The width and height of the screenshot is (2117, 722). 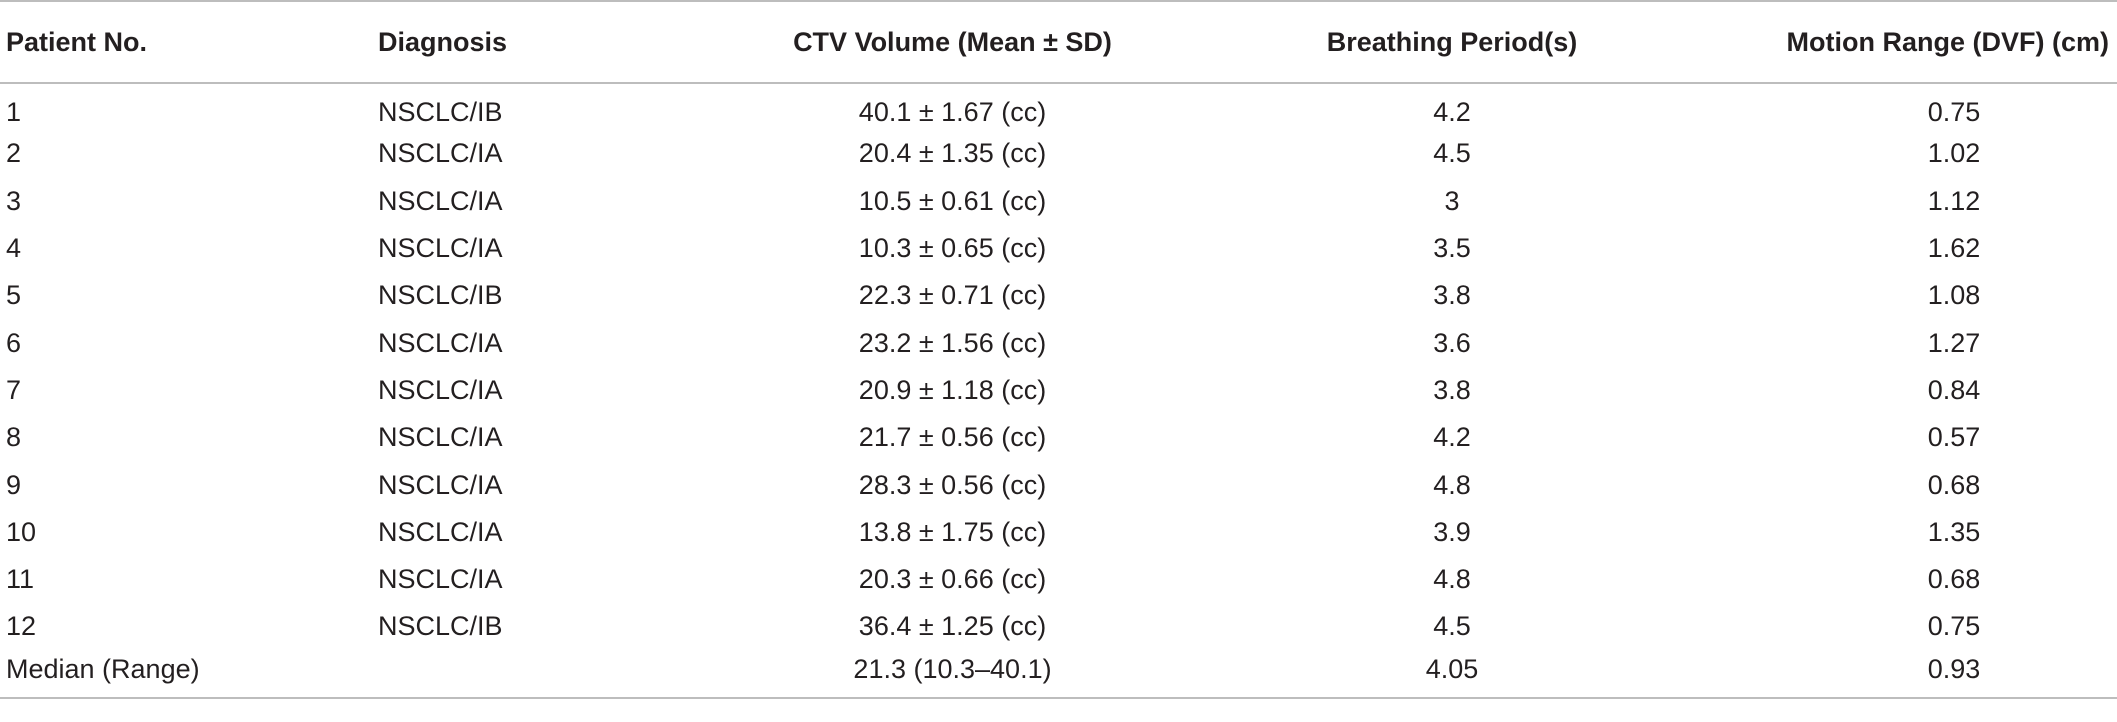 What do you see at coordinates (952, 342) in the screenshot?
I see `cell-ctv-volume: 23.2 ± 1.56 (cc)` at bounding box center [952, 342].